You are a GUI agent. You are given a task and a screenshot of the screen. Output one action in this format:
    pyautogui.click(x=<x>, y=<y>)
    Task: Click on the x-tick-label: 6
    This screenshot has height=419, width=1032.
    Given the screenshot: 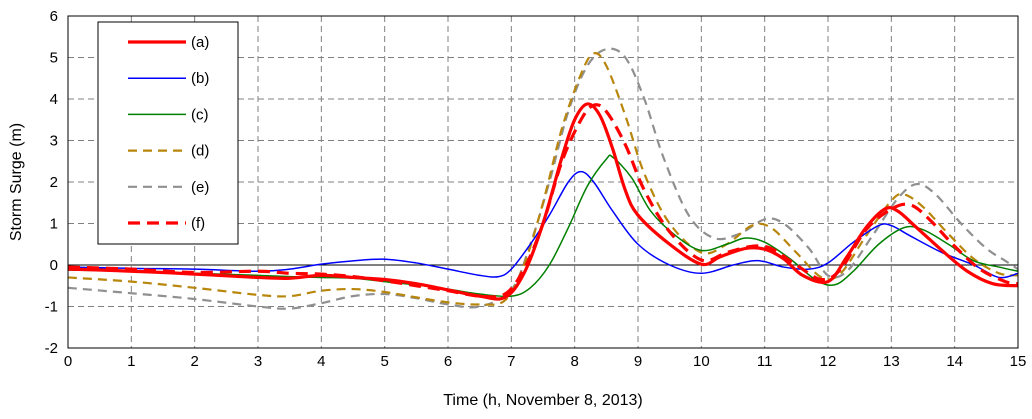 What is the action you would take?
    pyautogui.click(x=448, y=361)
    